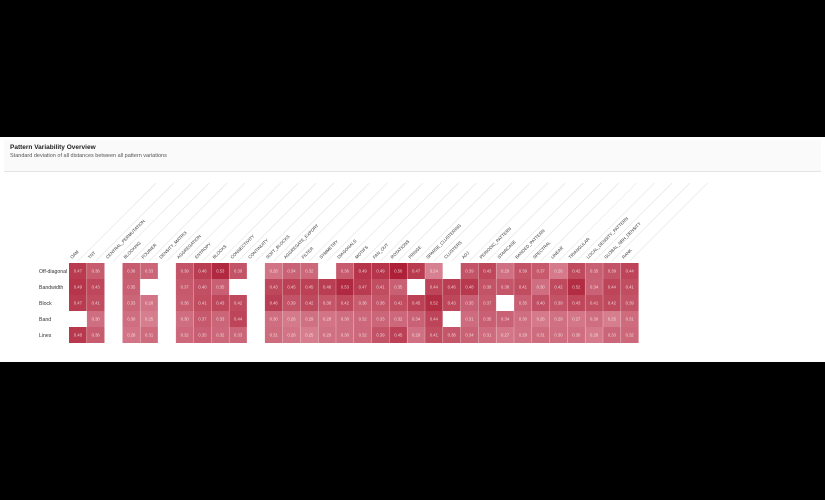 Image resolution: width=825 pixels, height=500 pixels. What do you see at coordinates (185, 303) in the screenshot?
I see `cell-value-label: 0.36` at bounding box center [185, 303].